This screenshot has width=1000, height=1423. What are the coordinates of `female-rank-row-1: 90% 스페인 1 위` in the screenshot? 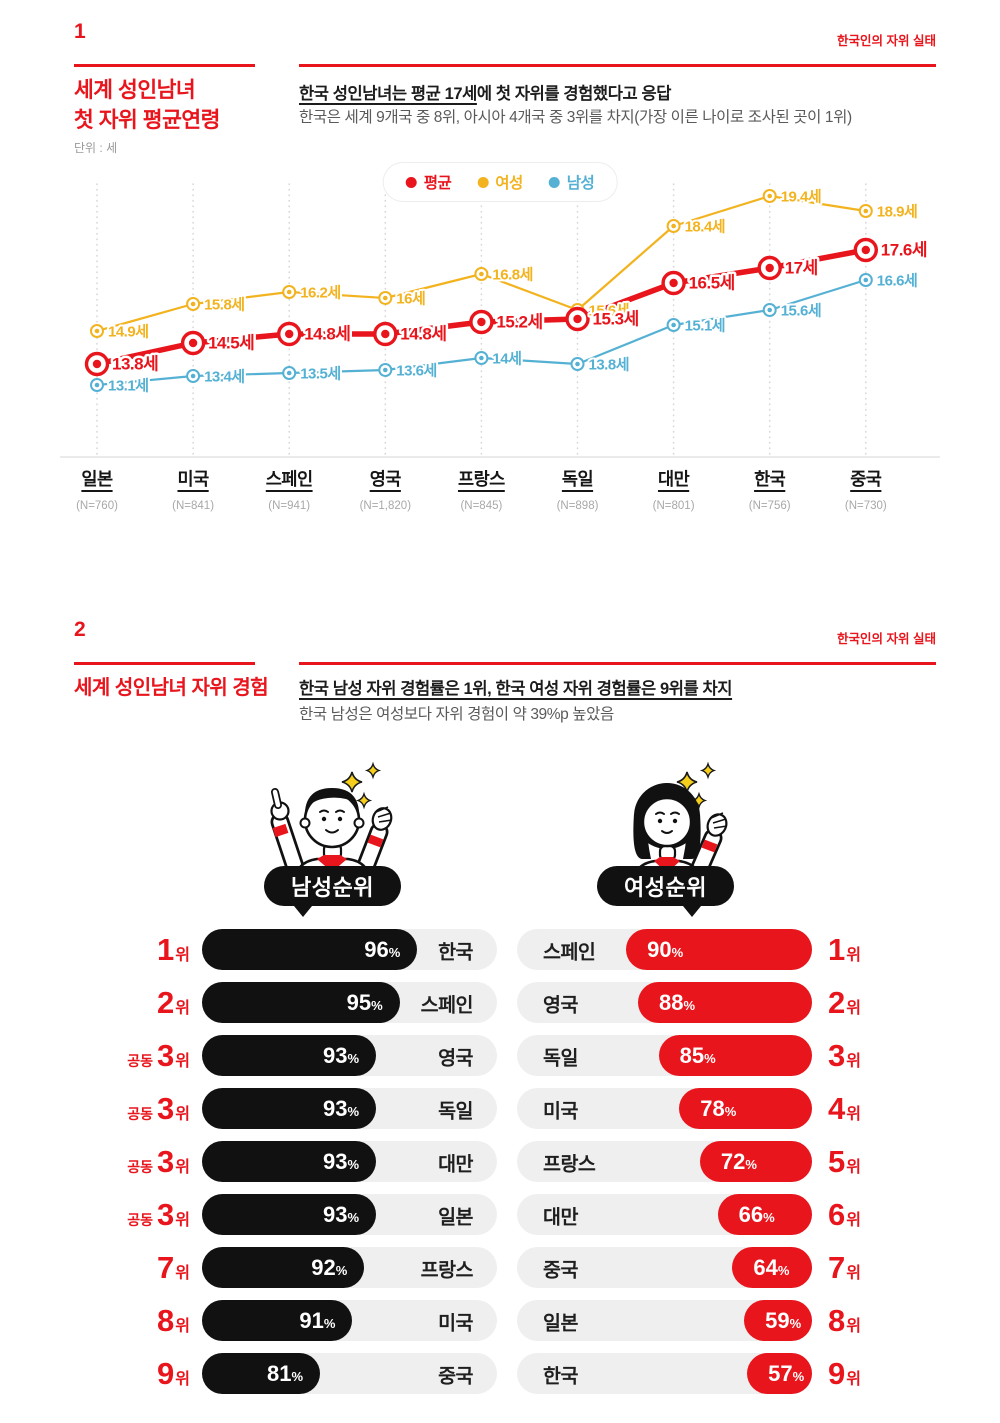 It's located at (718, 949).